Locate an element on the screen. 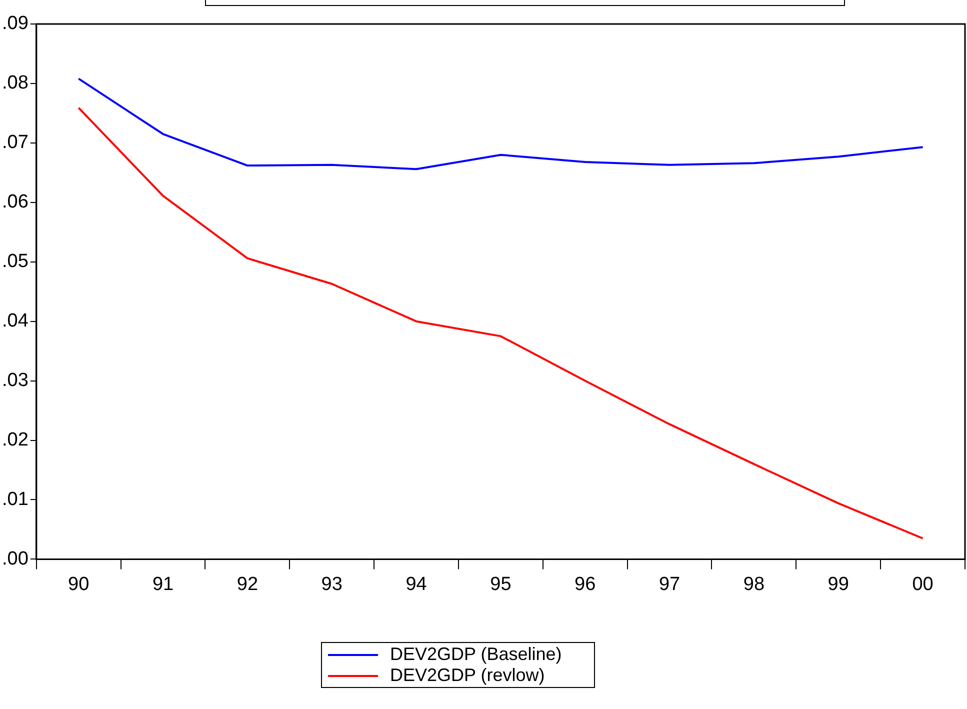 This screenshot has width=967, height=709. y-tick-label: .07 is located at coordinates (15, 143).